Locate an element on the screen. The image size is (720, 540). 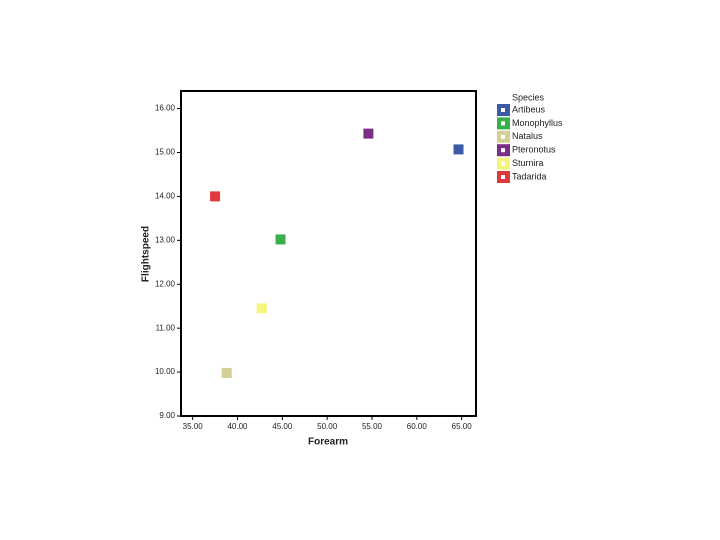
legend-label: Monophyllus is located at coordinates (537, 123).